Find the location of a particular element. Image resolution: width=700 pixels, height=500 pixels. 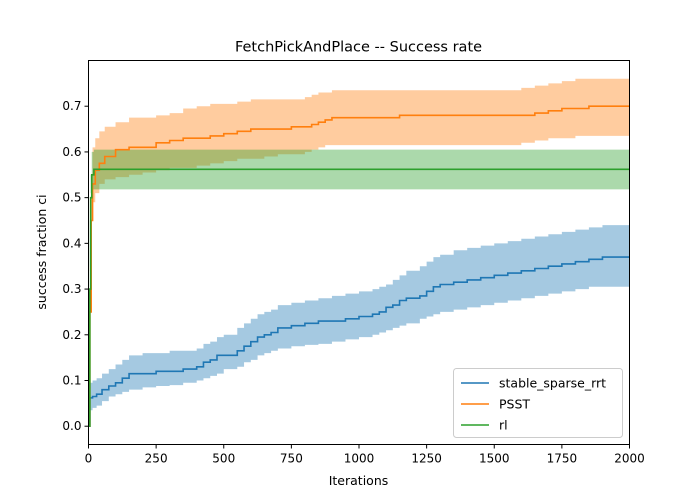

legend-label-rl: rl is located at coordinates (503, 425).